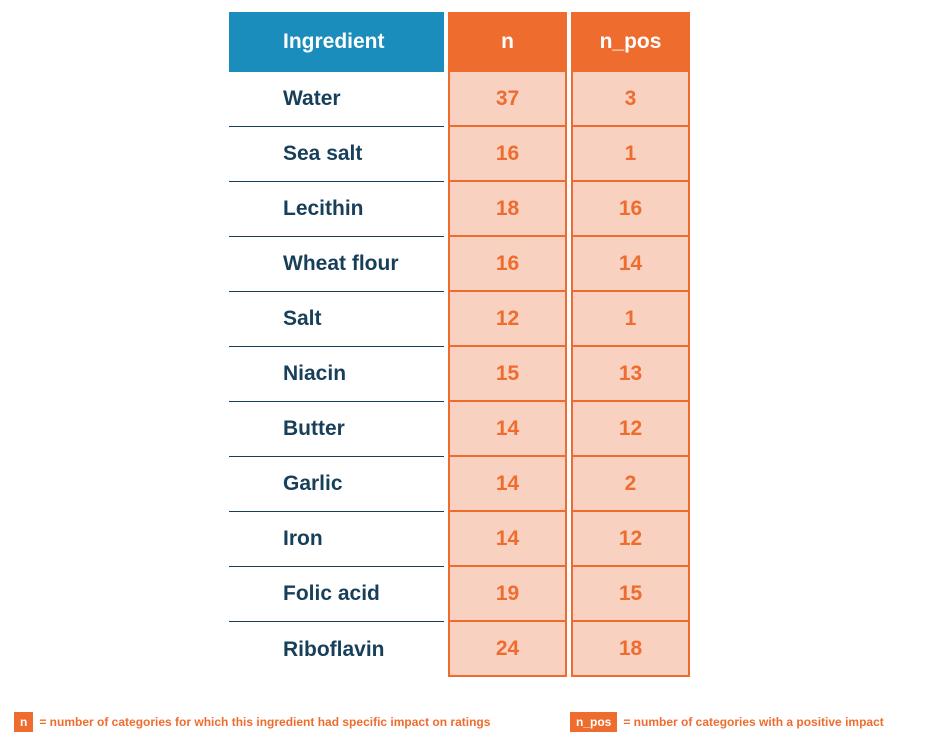 The width and height of the screenshot is (925, 746). I want to click on ingredient-cell: Lecithin, so click(336, 209).